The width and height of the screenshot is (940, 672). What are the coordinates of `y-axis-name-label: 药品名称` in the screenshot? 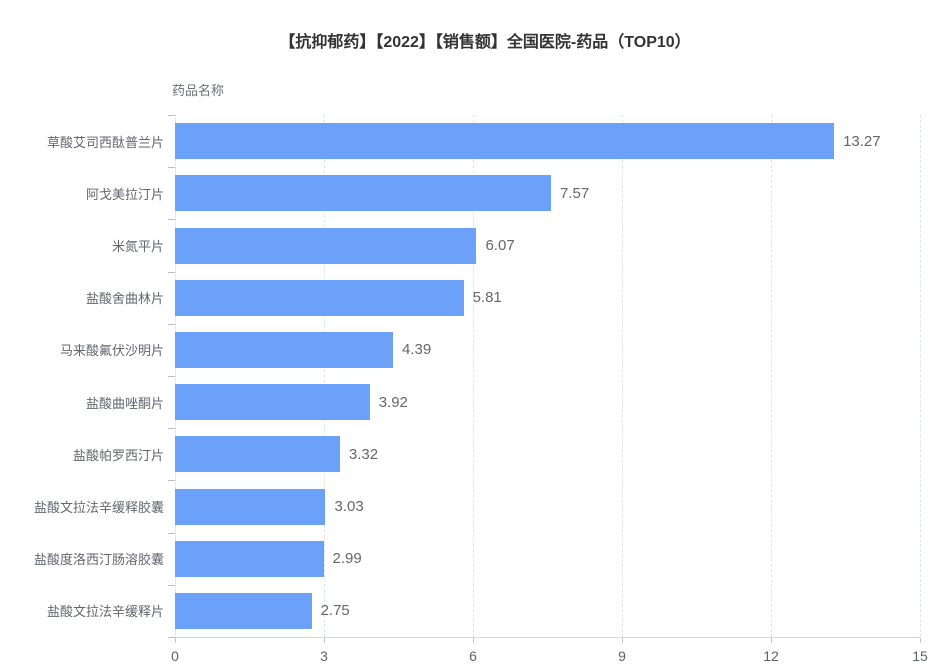 It's located at (198, 90).